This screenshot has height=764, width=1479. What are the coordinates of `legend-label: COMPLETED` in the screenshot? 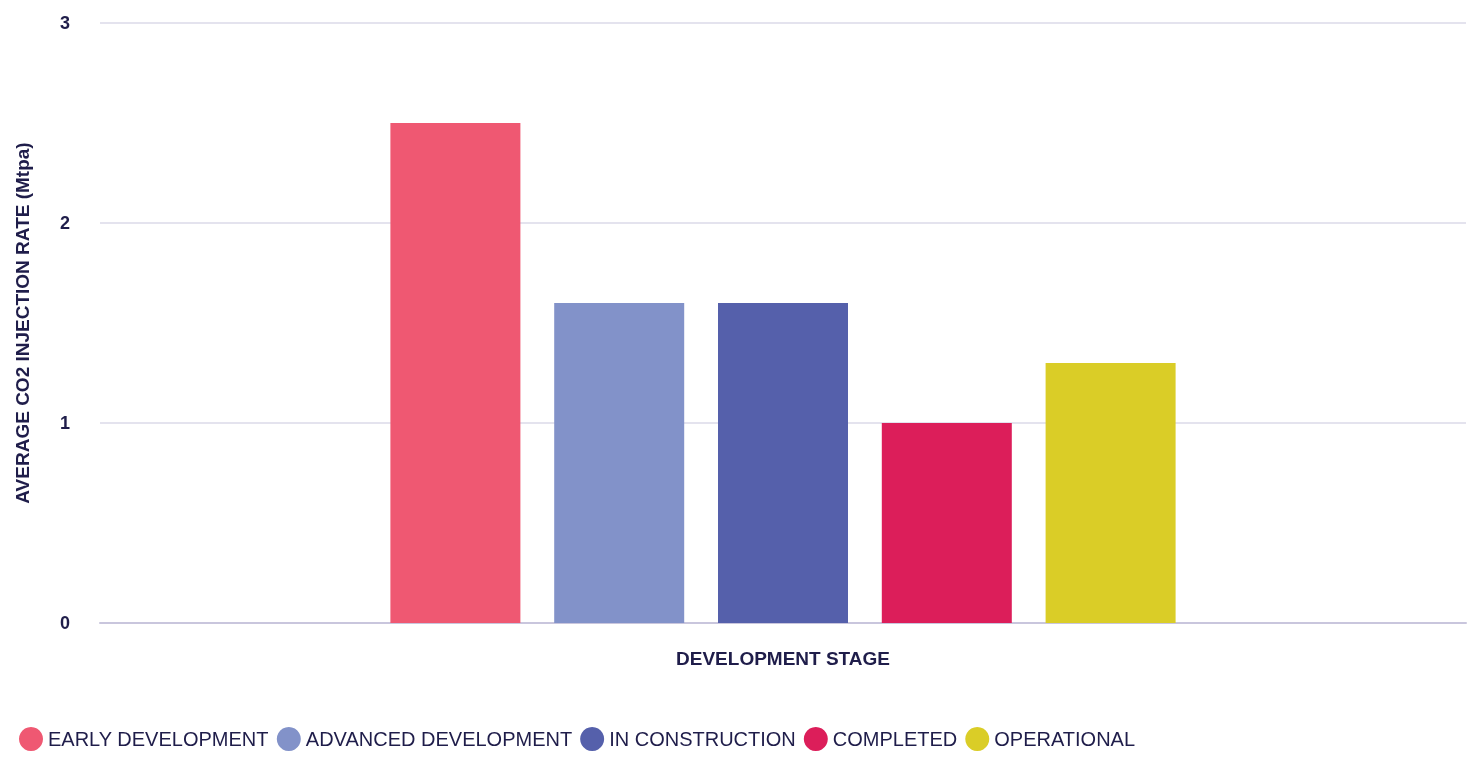 It's located at (895, 739).